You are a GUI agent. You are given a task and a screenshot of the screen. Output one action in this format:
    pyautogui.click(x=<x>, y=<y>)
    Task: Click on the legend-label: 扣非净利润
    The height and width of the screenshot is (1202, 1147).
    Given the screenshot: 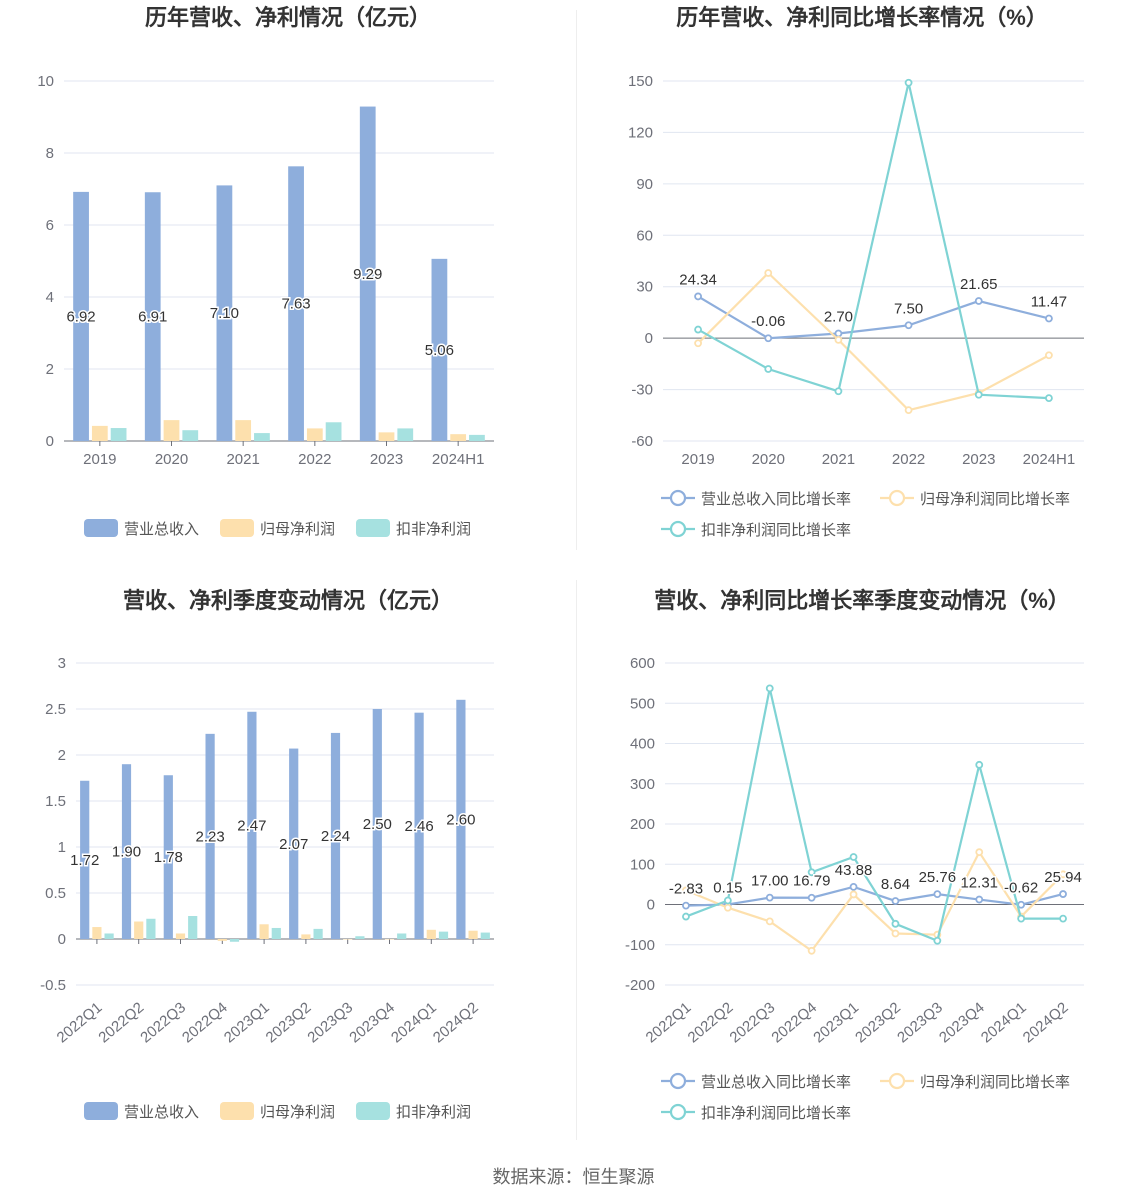 What is the action you would take?
    pyautogui.click(x=433, y=1112)
    